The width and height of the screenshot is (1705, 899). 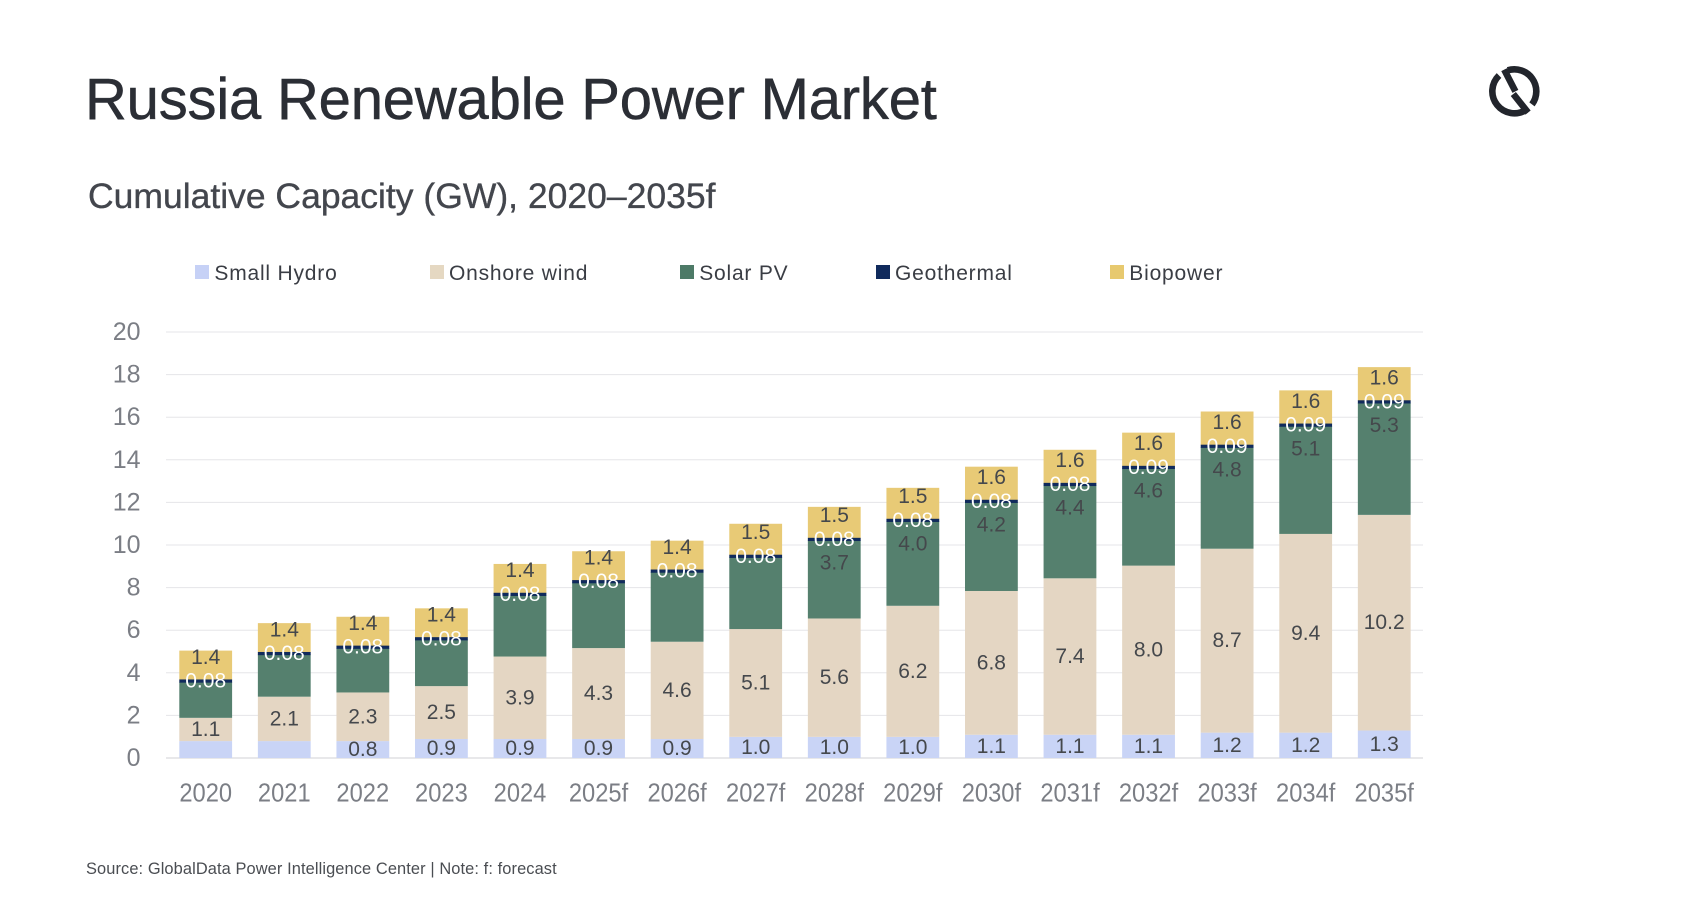 I want to click on svg-text: 0.8, so click(x=362, y=749).